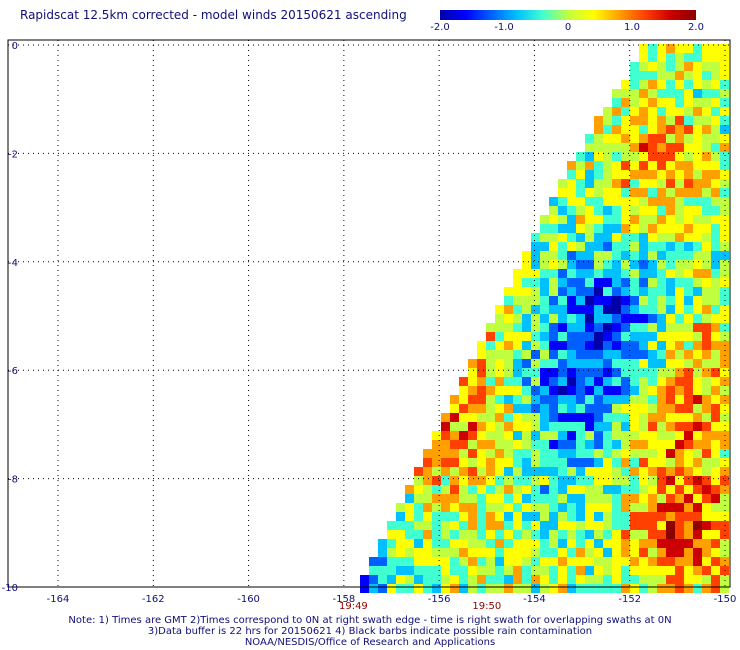 This screenshot has height=650, width=740. I want to click on colorbar-label: -2.0, so click(440, 27).